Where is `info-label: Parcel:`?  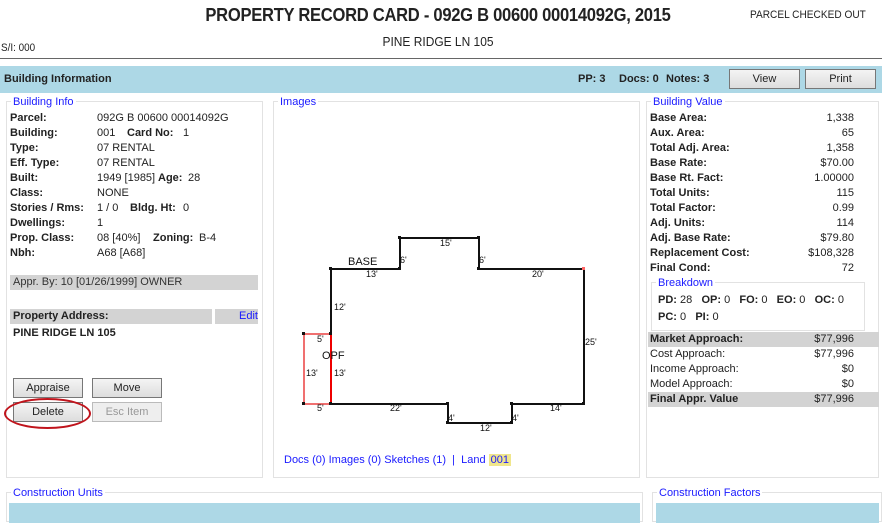 info-label: Parcel: is located at coordinates (28, 118).